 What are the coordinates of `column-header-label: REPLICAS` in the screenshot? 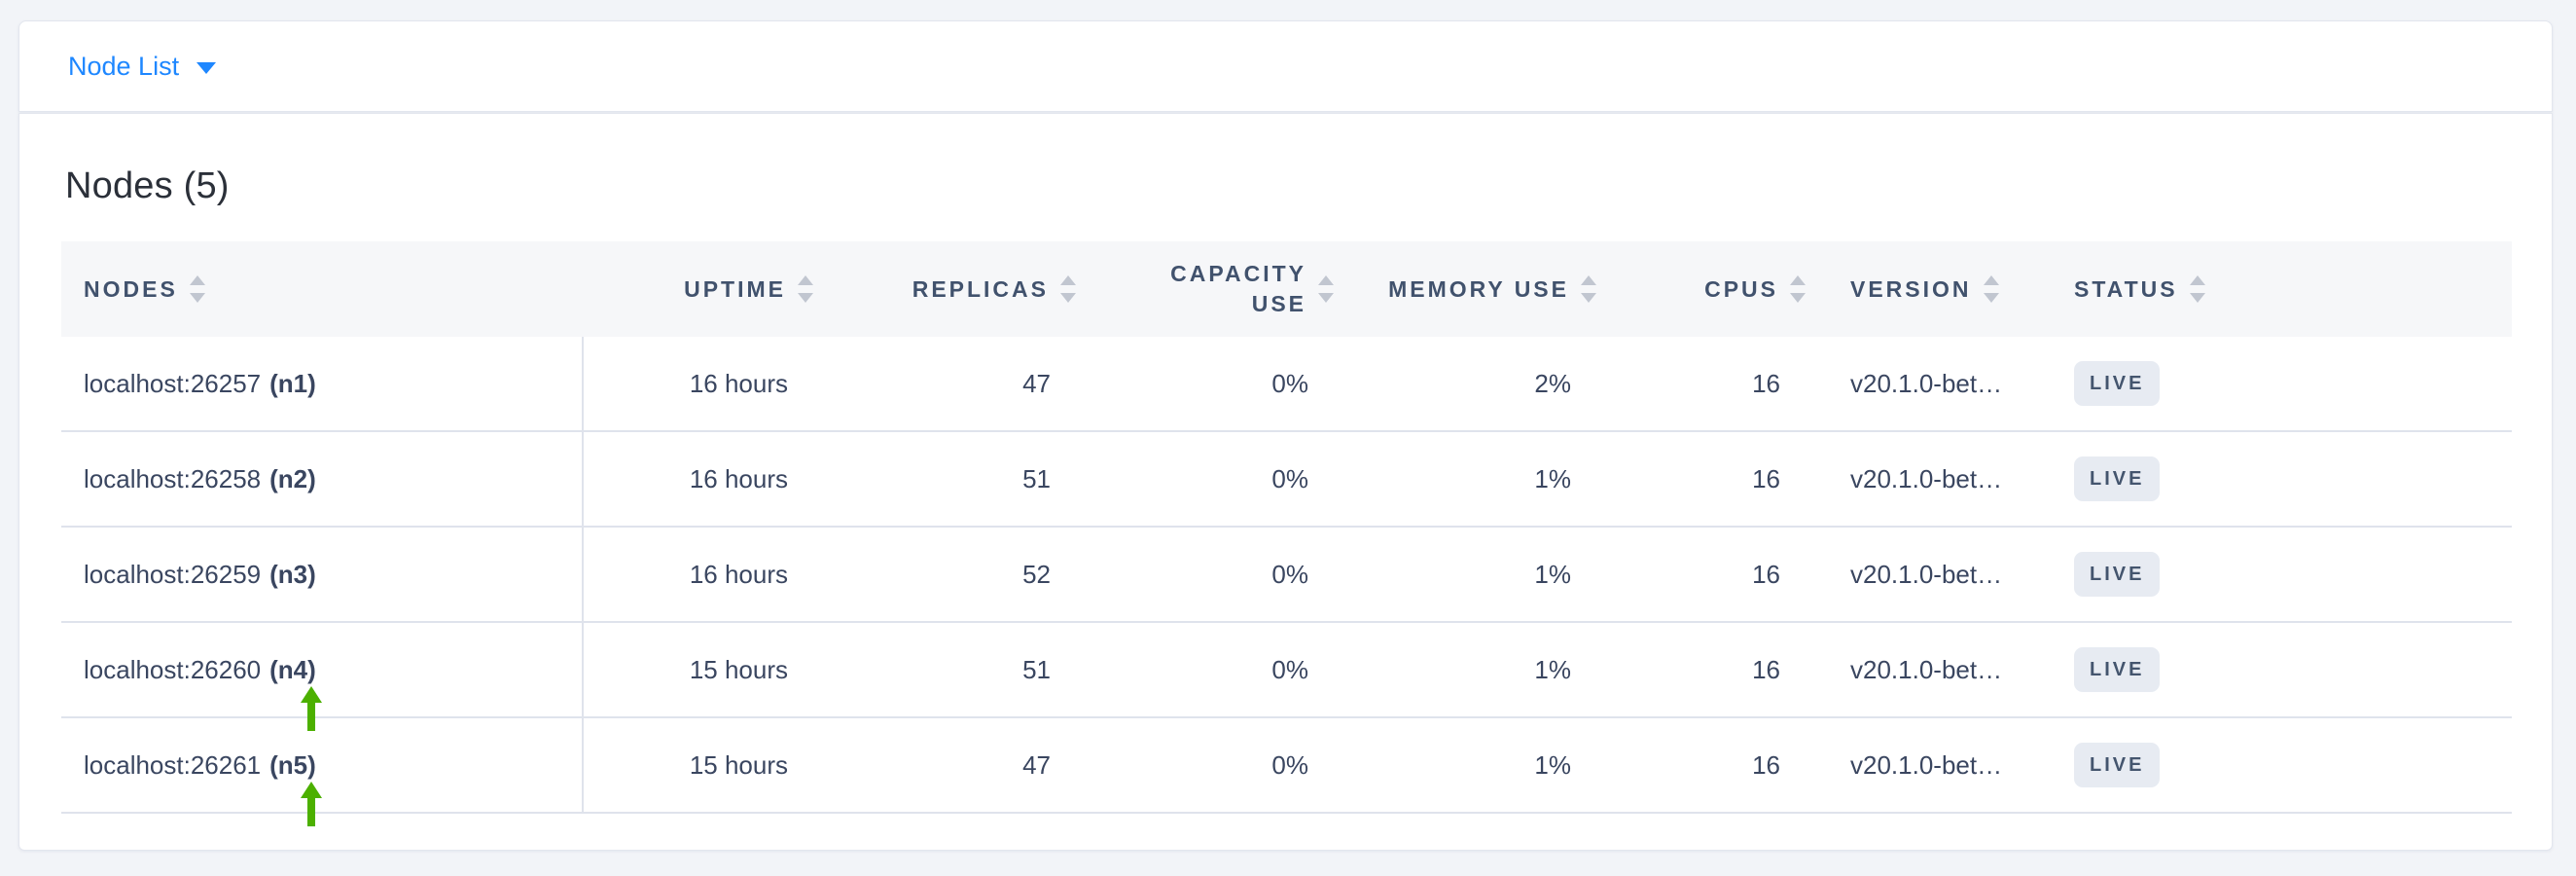 It's located at (980, 289).